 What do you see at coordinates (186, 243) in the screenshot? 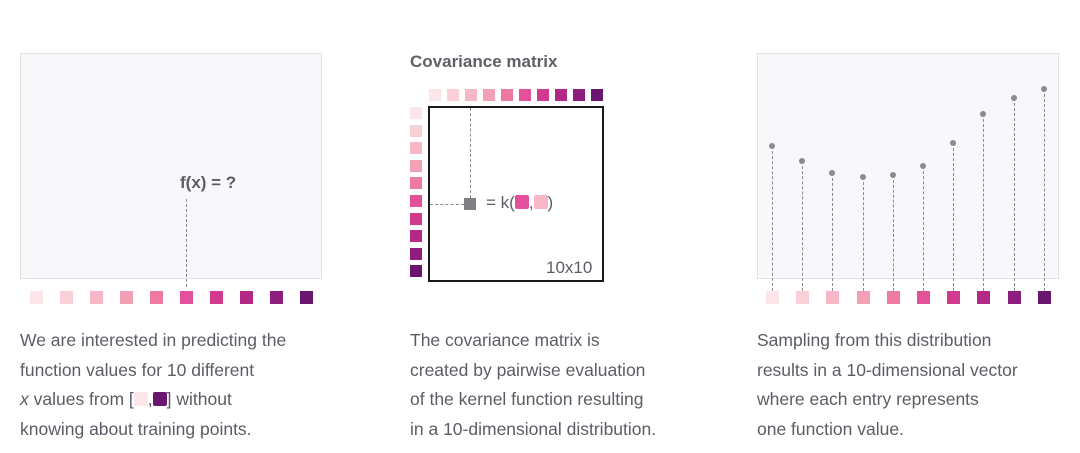
I see `query-dashed-line` at bounding box center [186, 243].